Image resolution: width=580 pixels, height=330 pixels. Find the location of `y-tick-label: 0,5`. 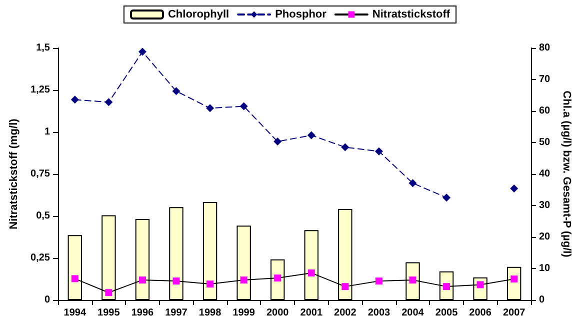

y-tick-label: 0,5 is located at coordinates (43, 216).